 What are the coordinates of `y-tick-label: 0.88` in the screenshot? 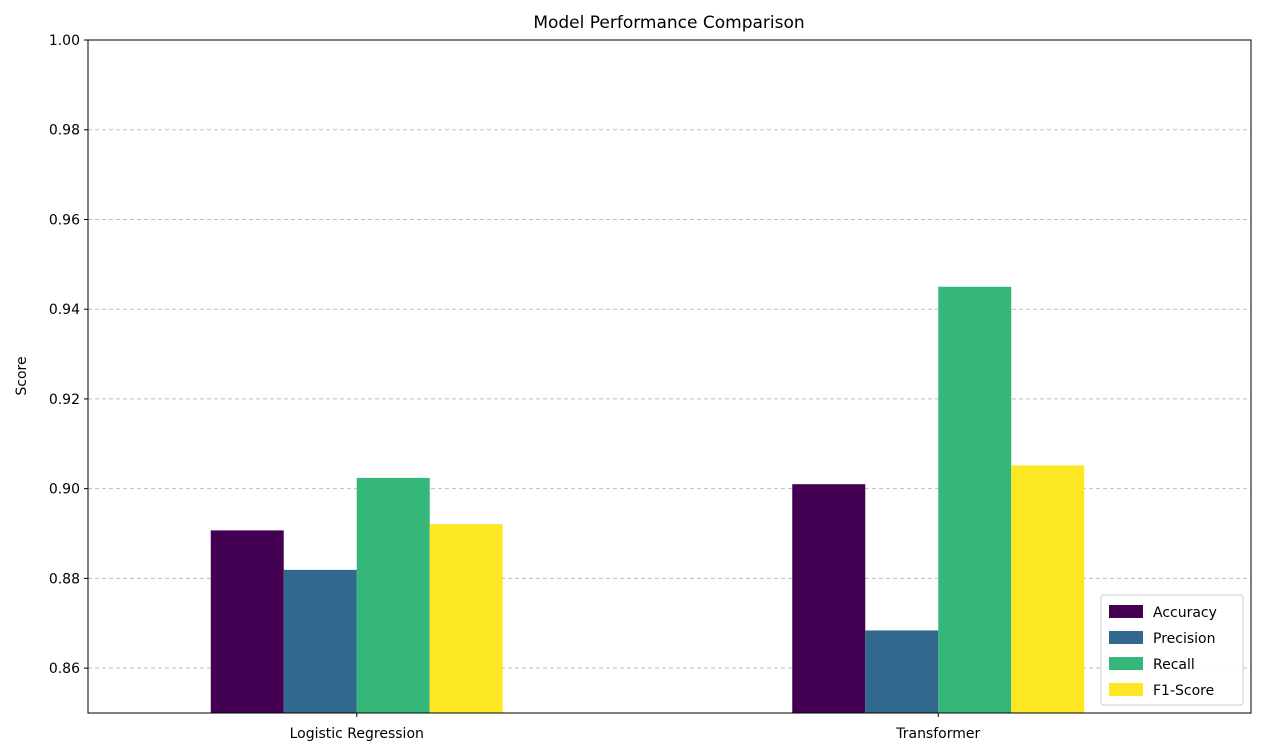 It's located at (64, 579).